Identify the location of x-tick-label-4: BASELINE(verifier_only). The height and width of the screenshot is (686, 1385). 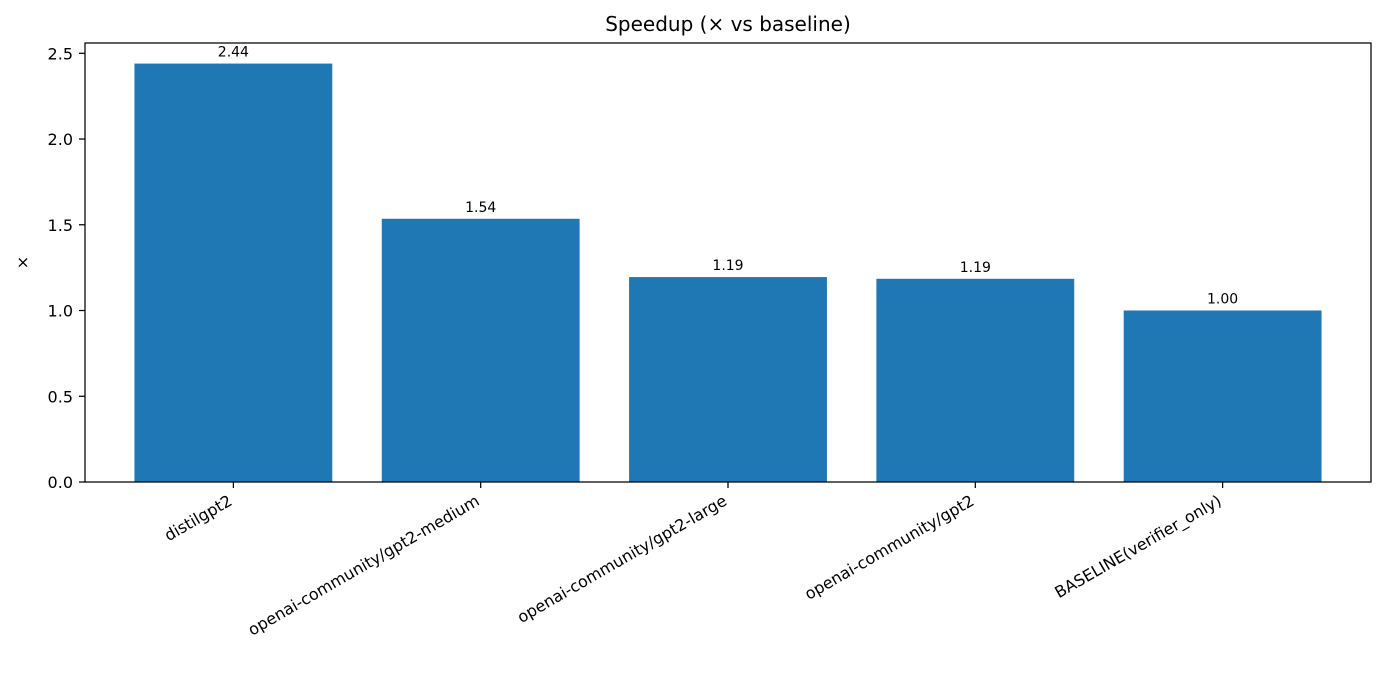
(1138, 547).